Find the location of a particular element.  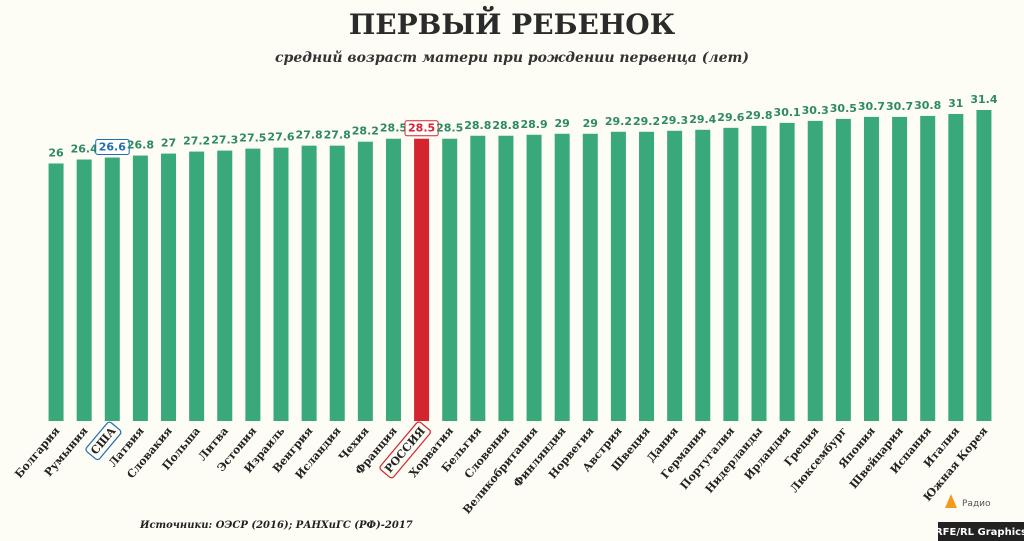

value-label: 26.6 is located at coordinates (112, 147).